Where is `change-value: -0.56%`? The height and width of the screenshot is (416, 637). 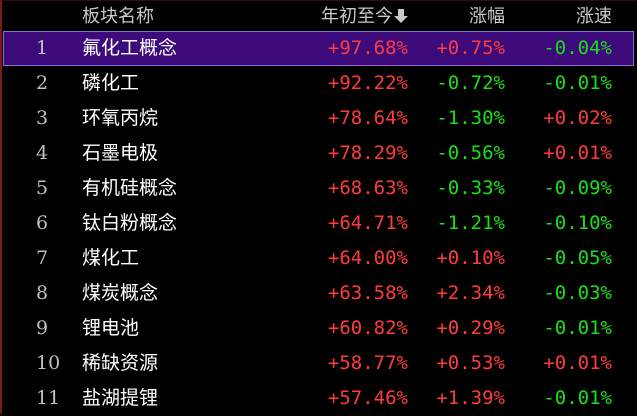 change-value: -0.56% is located at coordinates (470, 153).